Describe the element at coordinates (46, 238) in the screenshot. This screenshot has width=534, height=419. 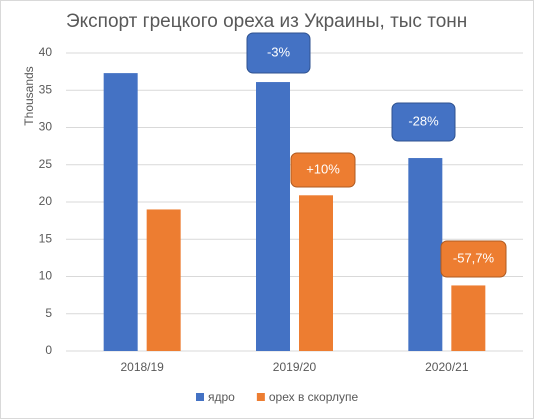
I see `y-tick-label: 15` at that location.